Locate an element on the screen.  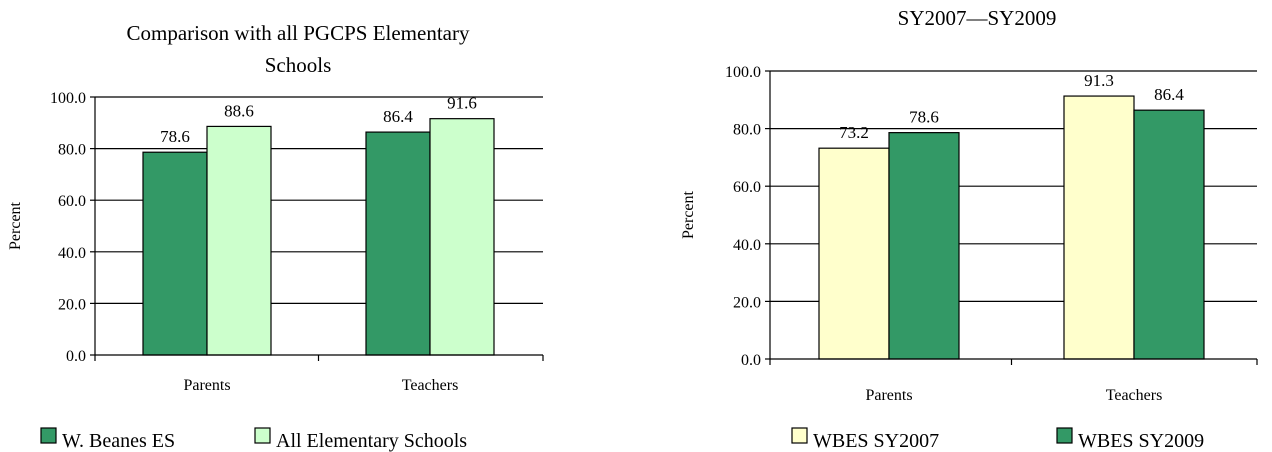
data-label: 91.6 is located at coordinates (462, 103).